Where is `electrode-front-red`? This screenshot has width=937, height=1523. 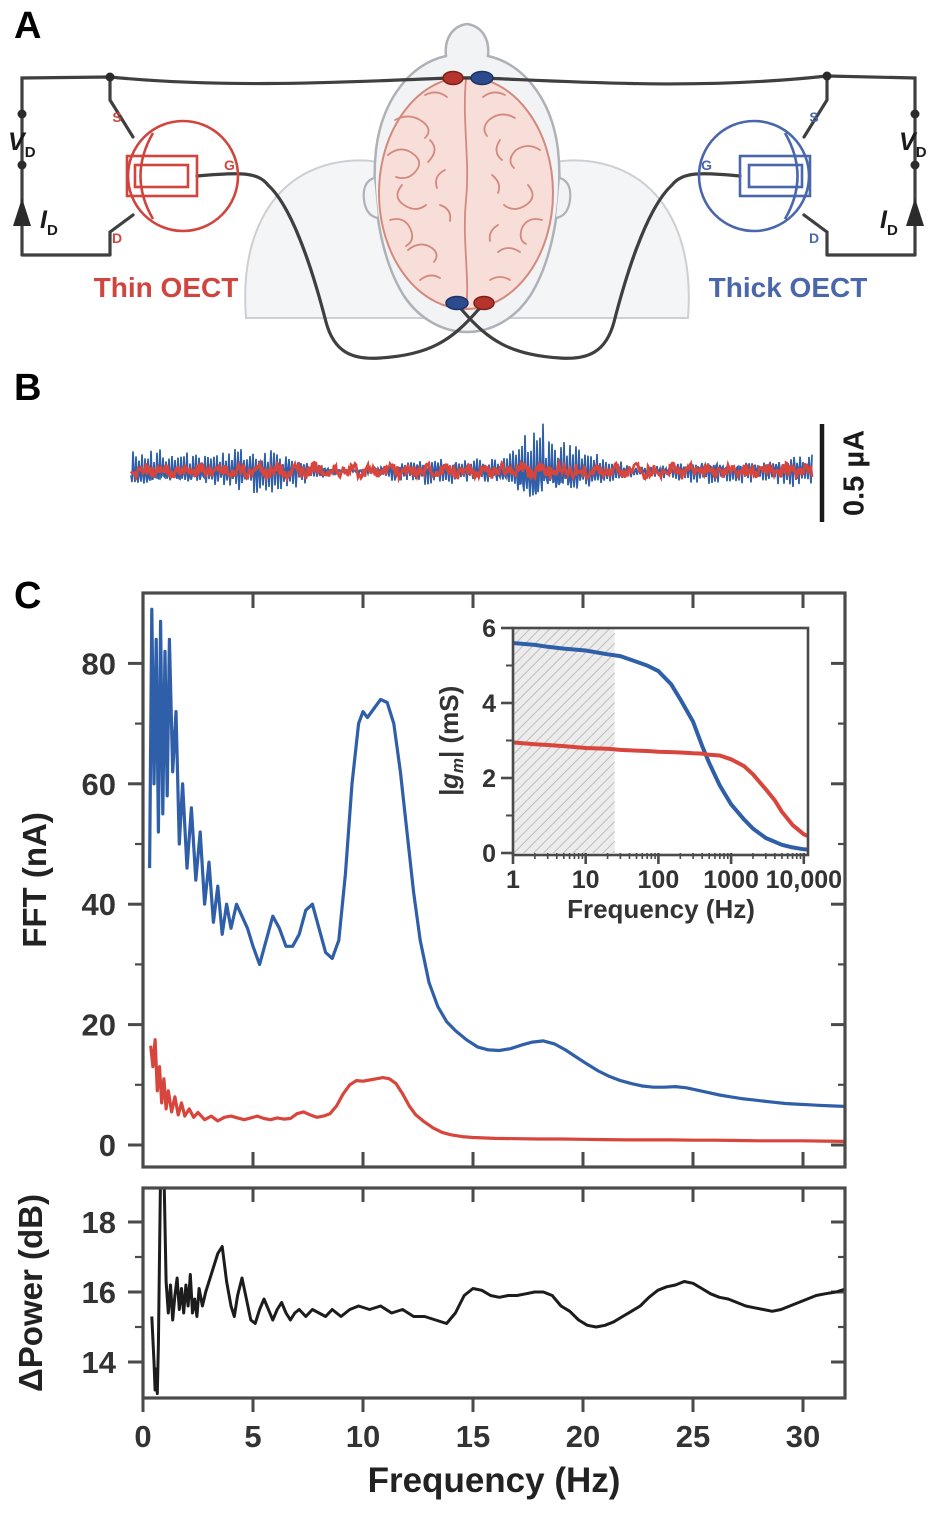
electrode-front-red is located at coordinates (453, 78).